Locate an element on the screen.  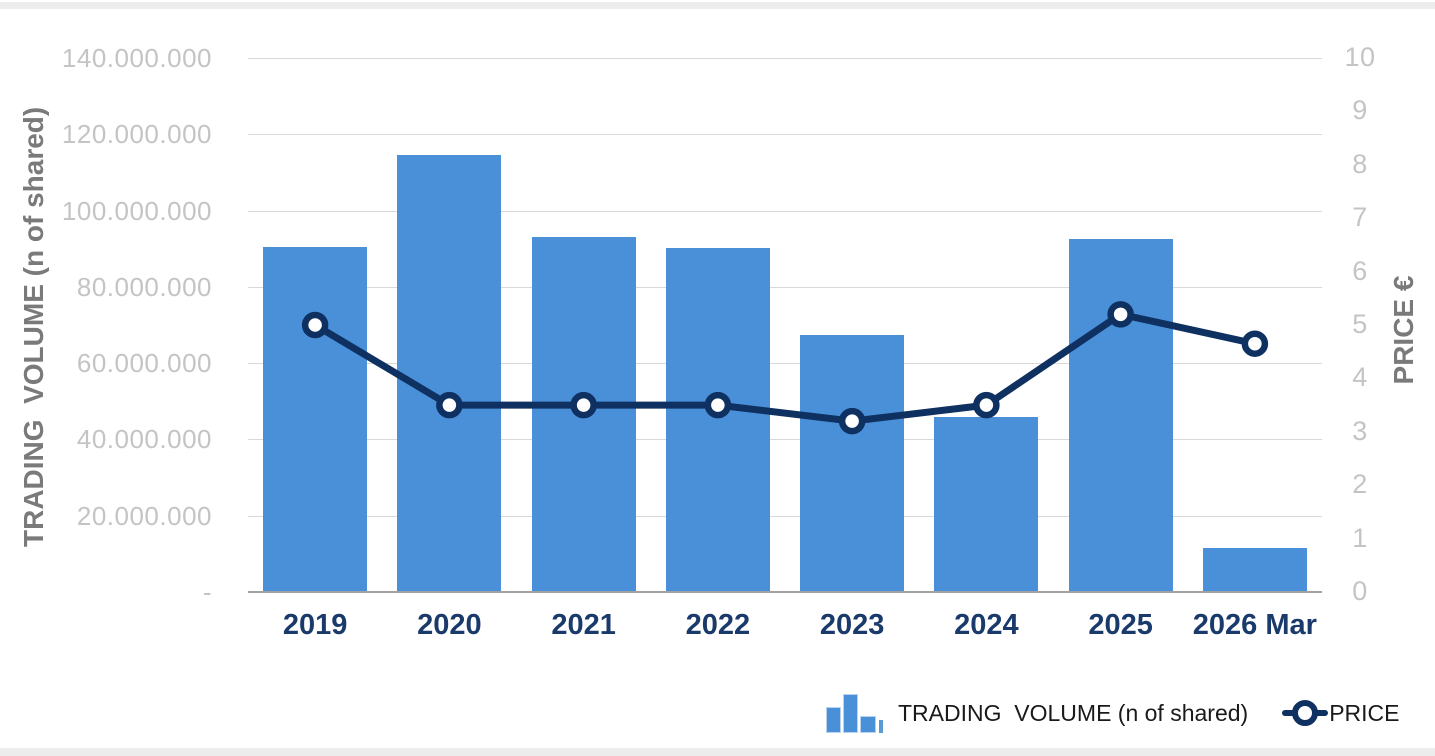
left-axis-title: TRADING VOLUME (n of shared) is located at coordinates (33, 326).